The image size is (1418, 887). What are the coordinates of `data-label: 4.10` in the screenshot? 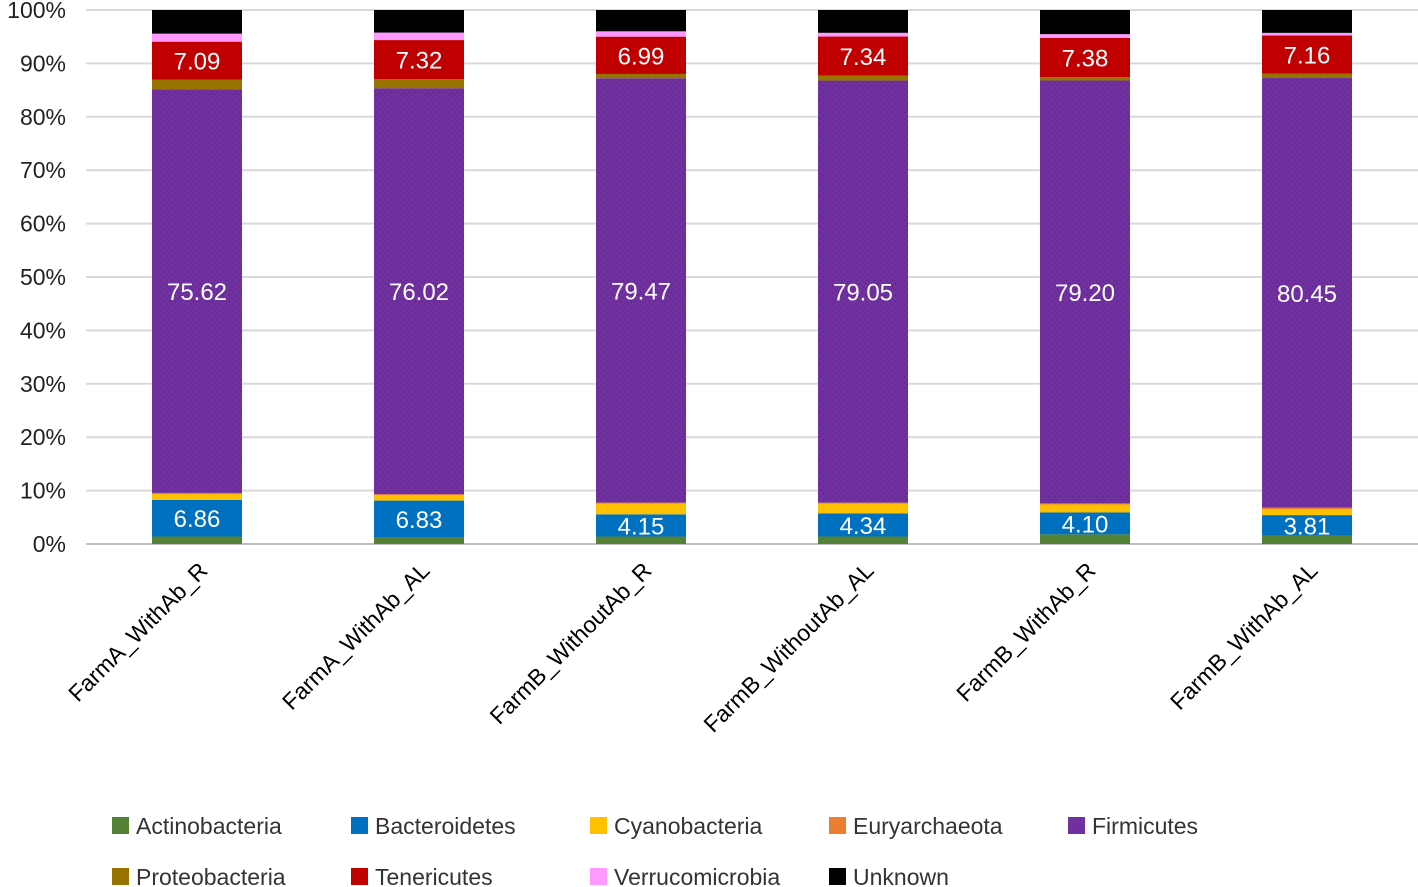 It's located at (1085, 524).